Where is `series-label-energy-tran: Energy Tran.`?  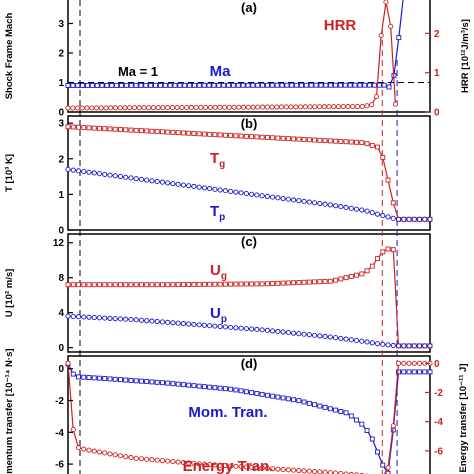 series-label-energy-tran: Energy Tran. is located at coordinates (228, 466).